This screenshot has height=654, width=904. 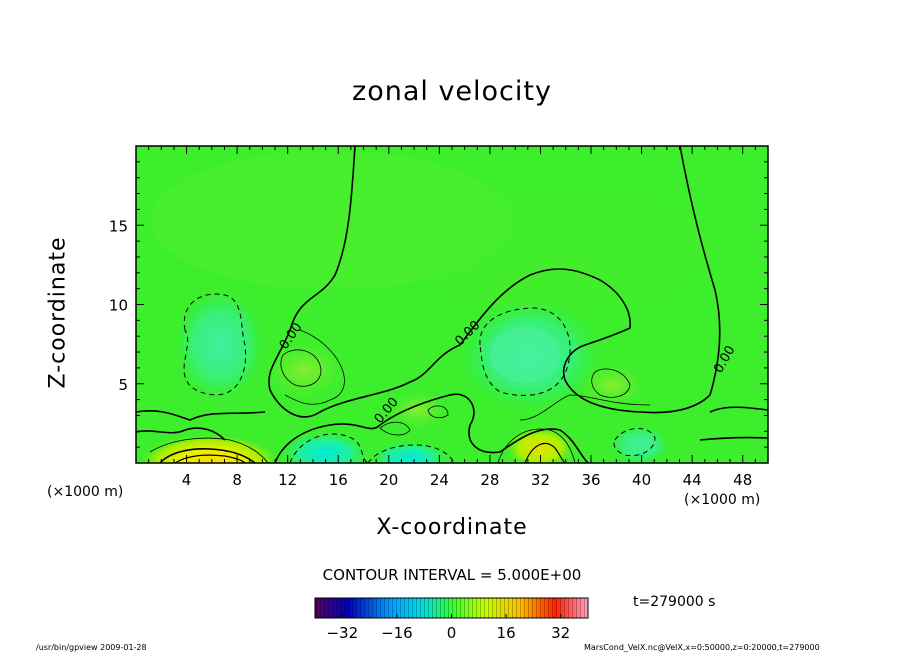 What do you see at coordinates (452, 633) in the screenshot?
I see `colorbar-tick-label: 0` at bounding box center [452, 633].